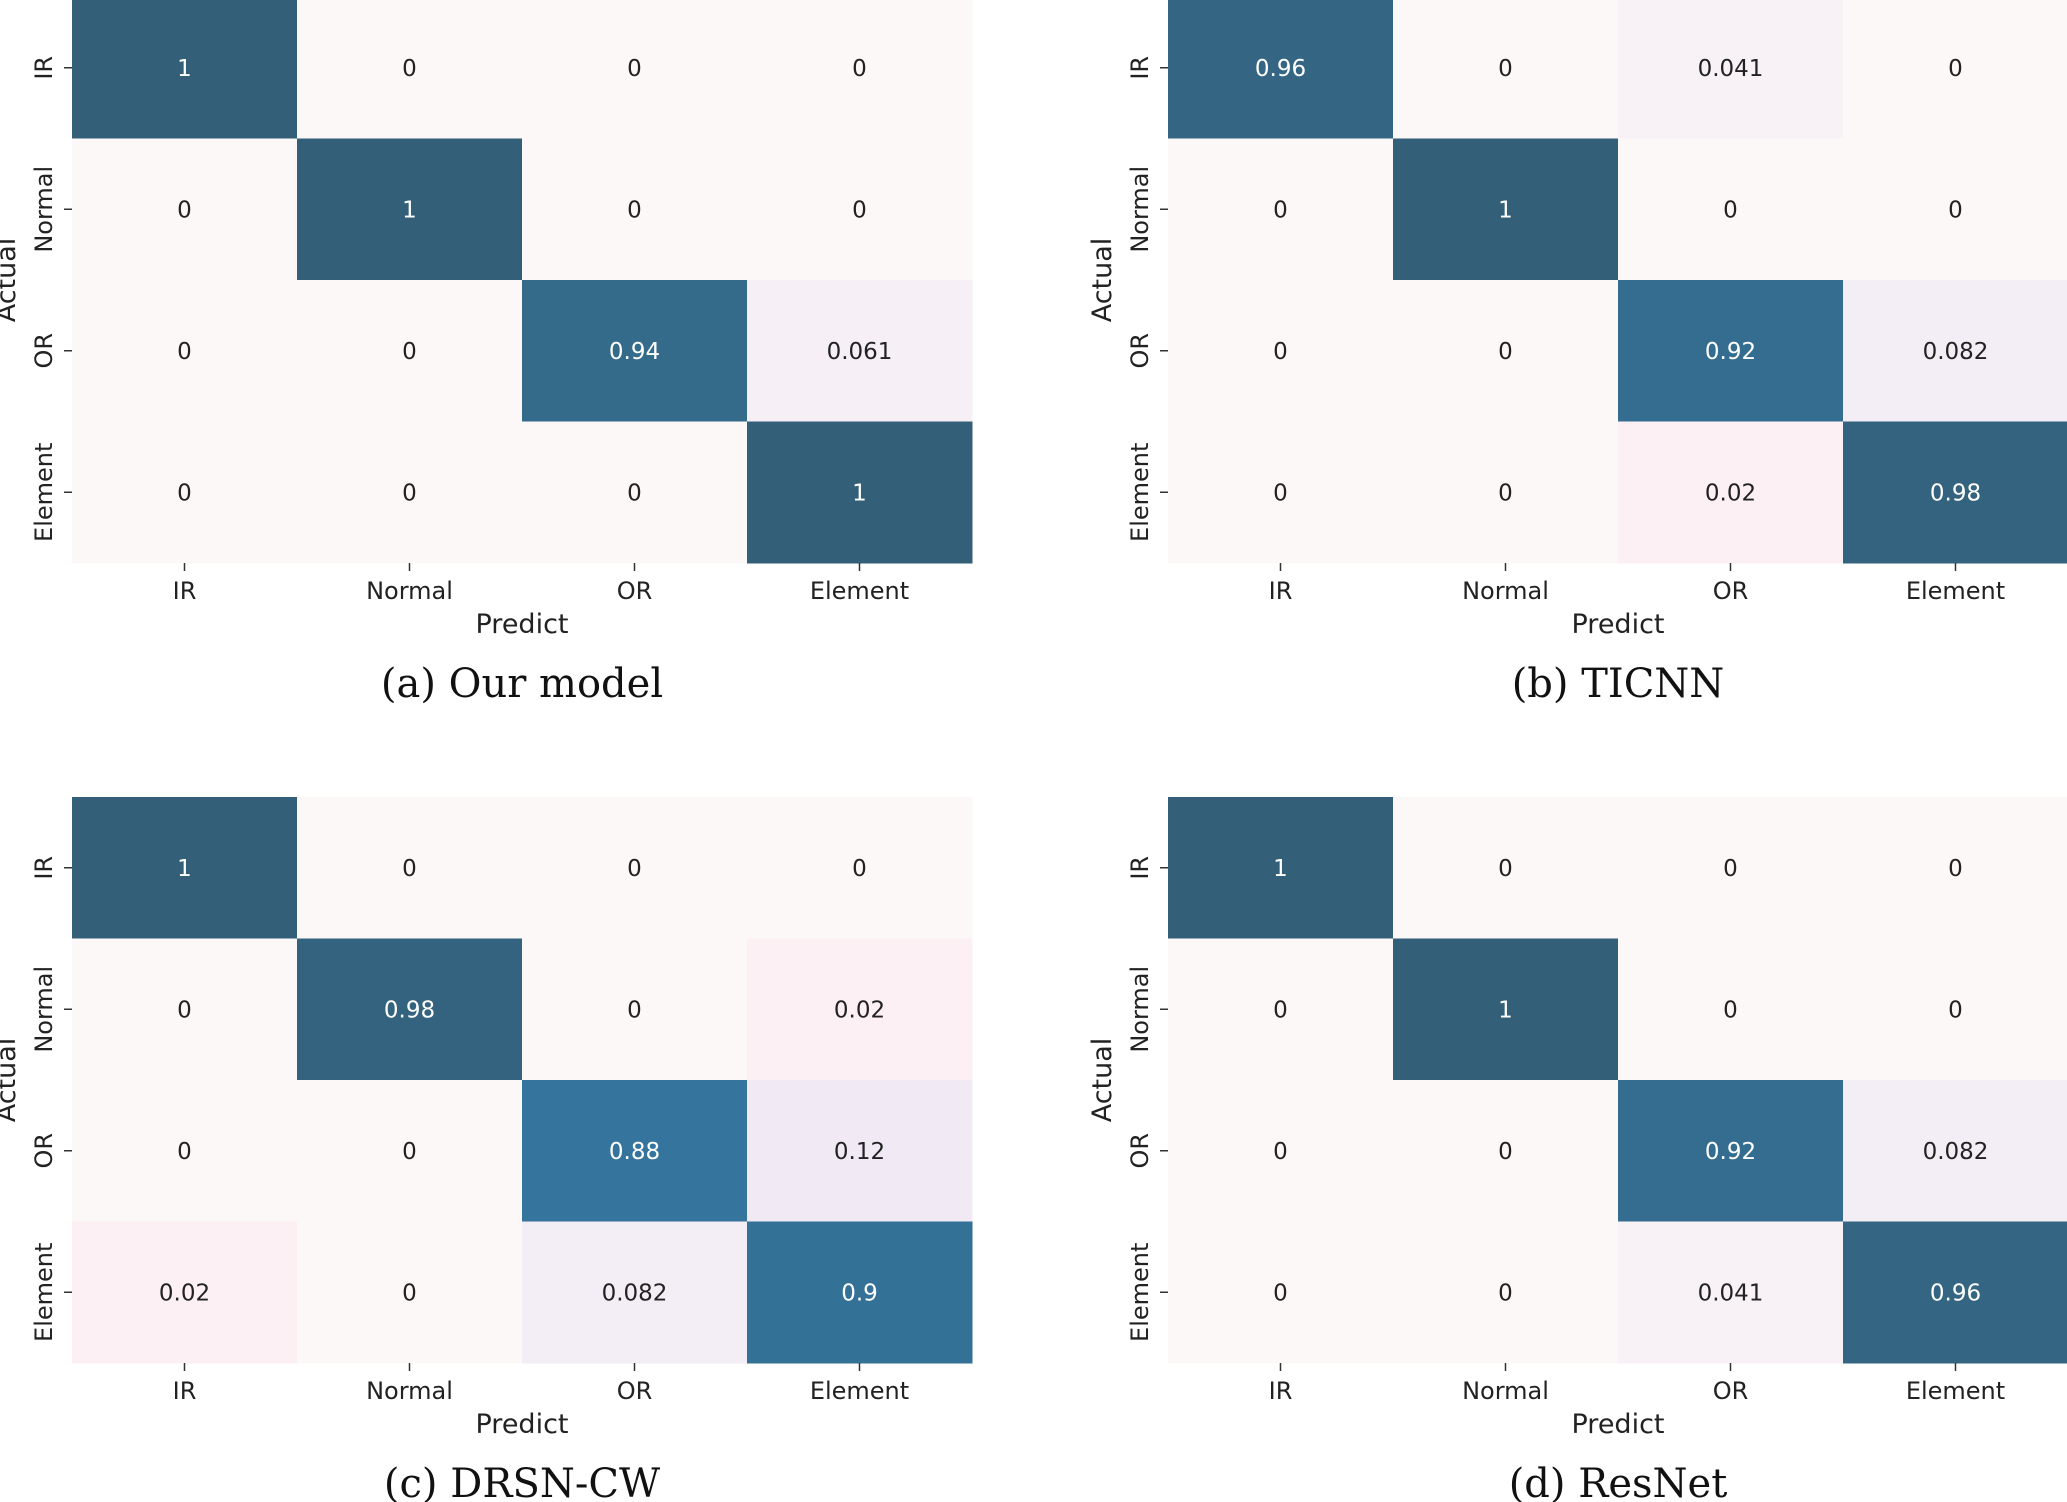  I want to click on cell-value-label: 0.92, so click(1730, 352).